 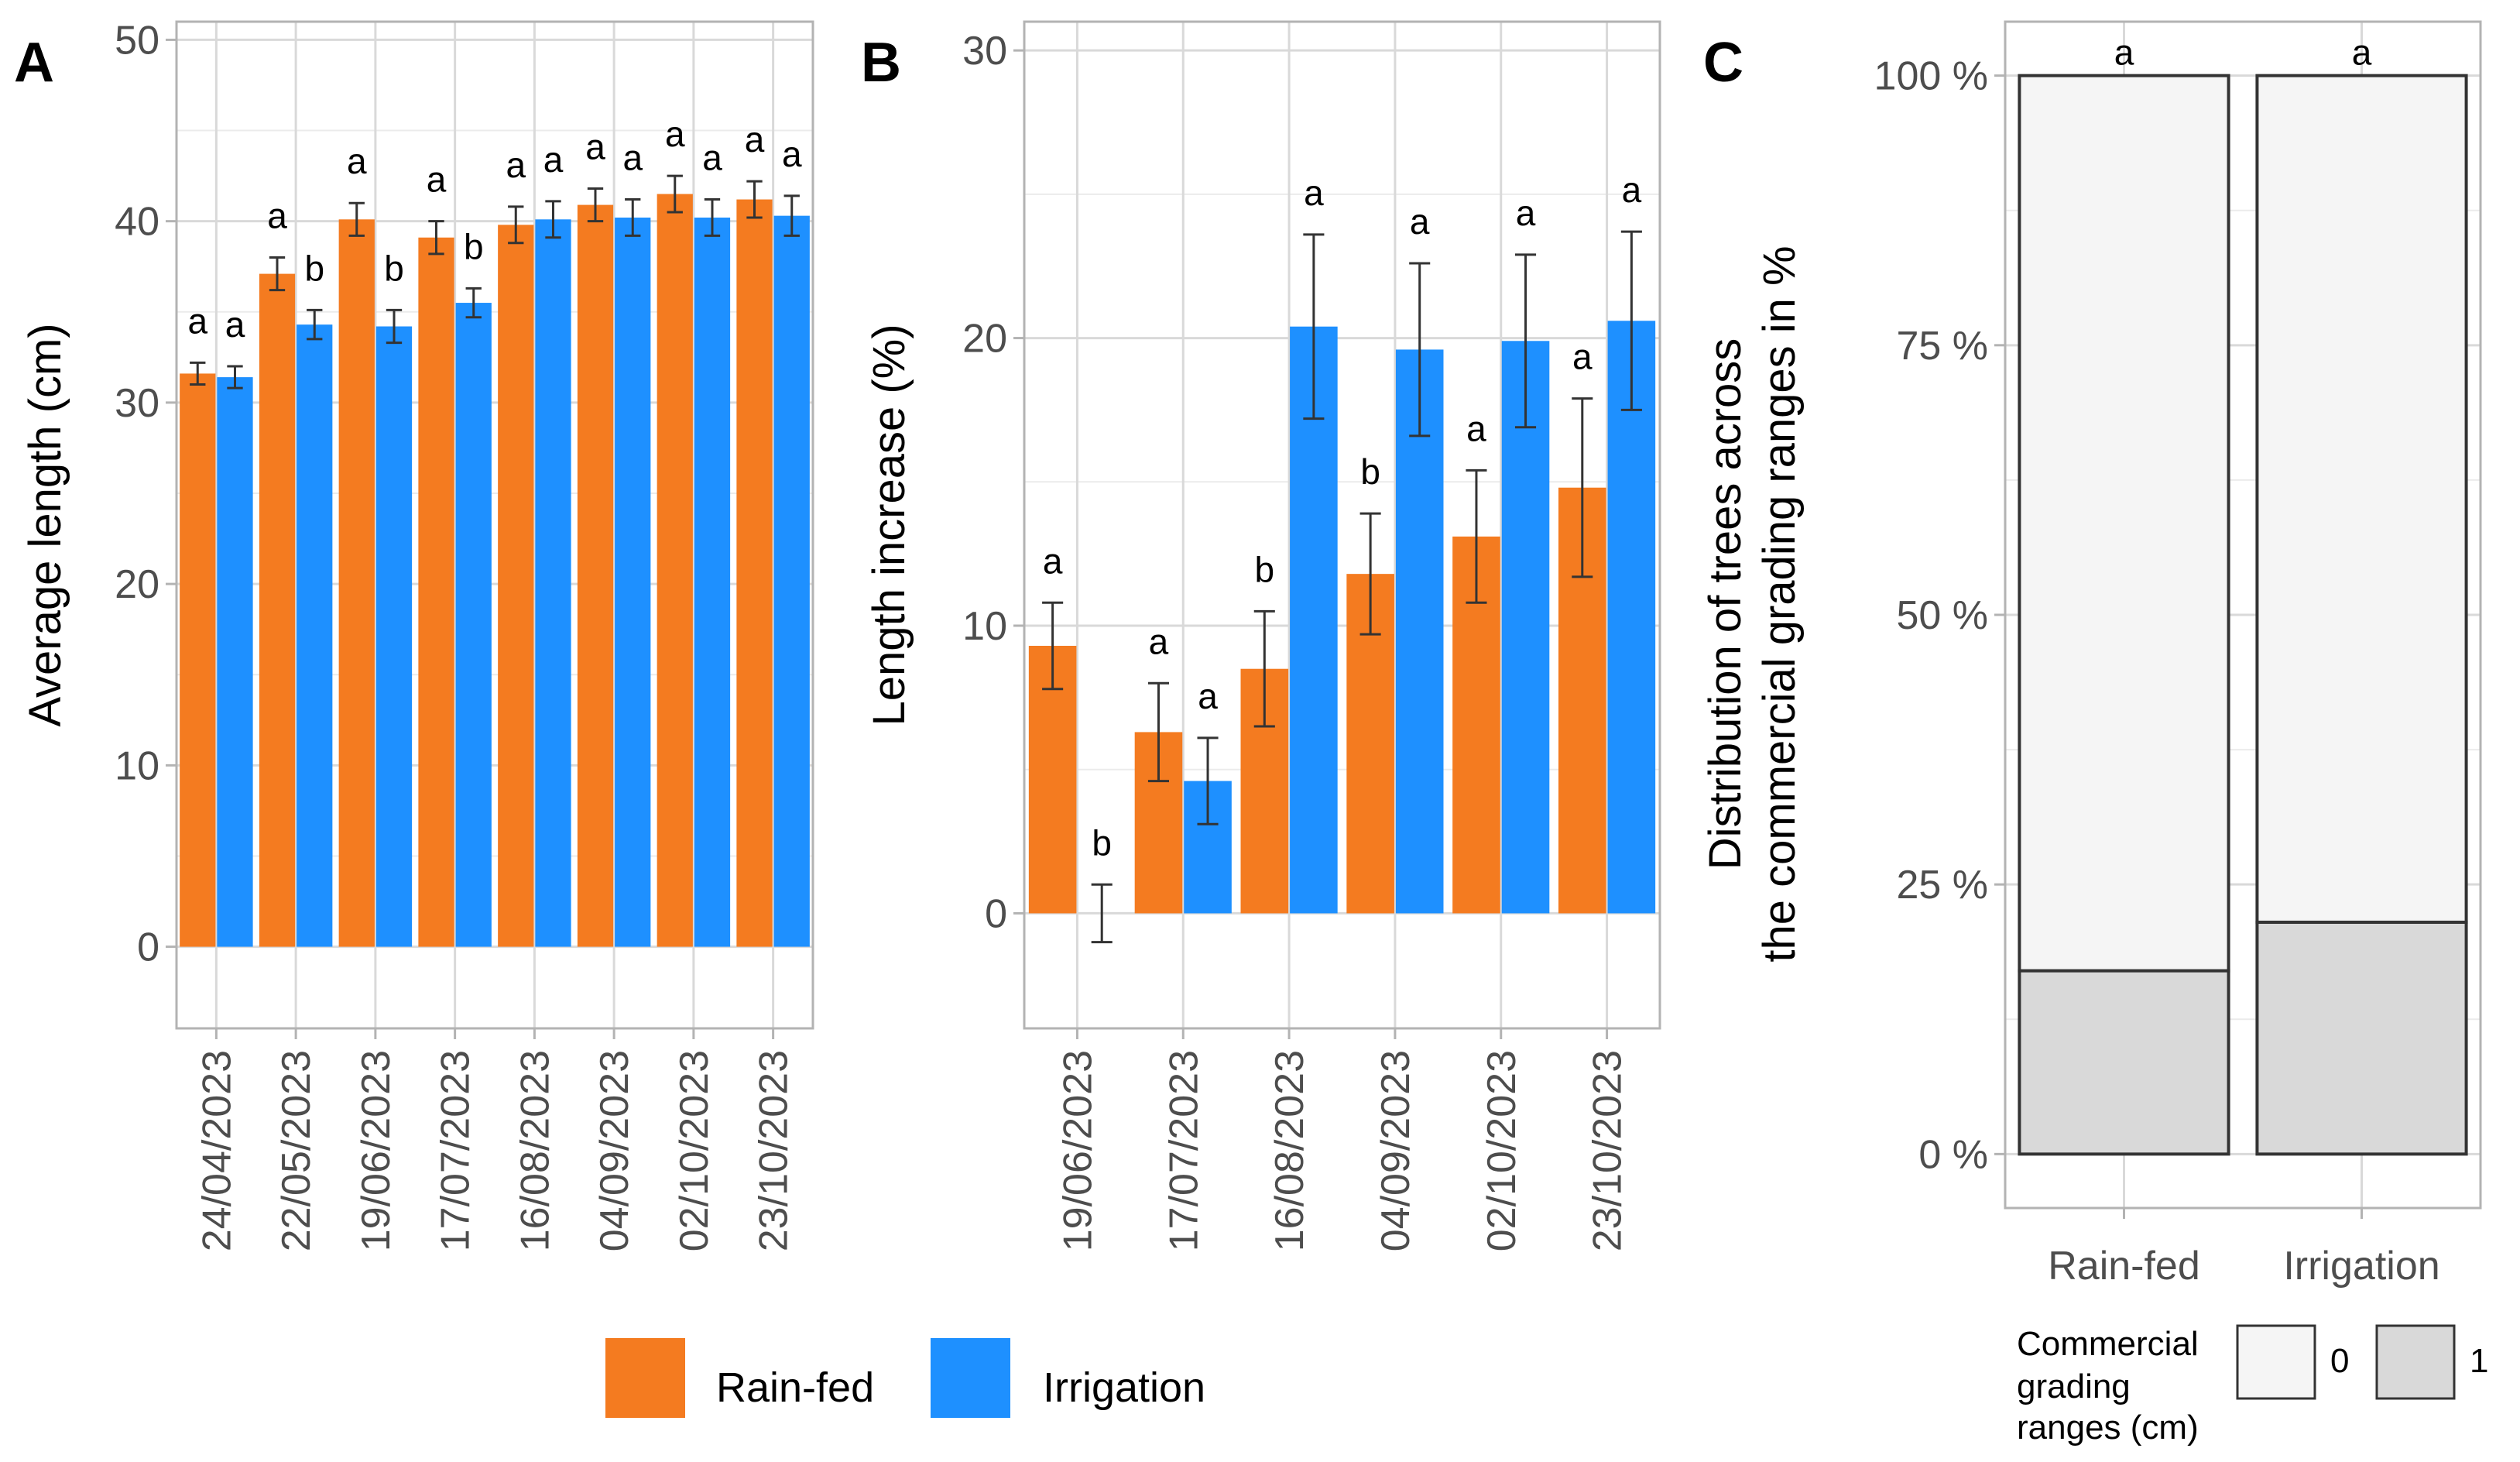 What do you see at coordinates (1289, 1150) in the screenshot?
I see `b-x-tick-label: 16/08/2023` at bounding box center [1289, 1150].